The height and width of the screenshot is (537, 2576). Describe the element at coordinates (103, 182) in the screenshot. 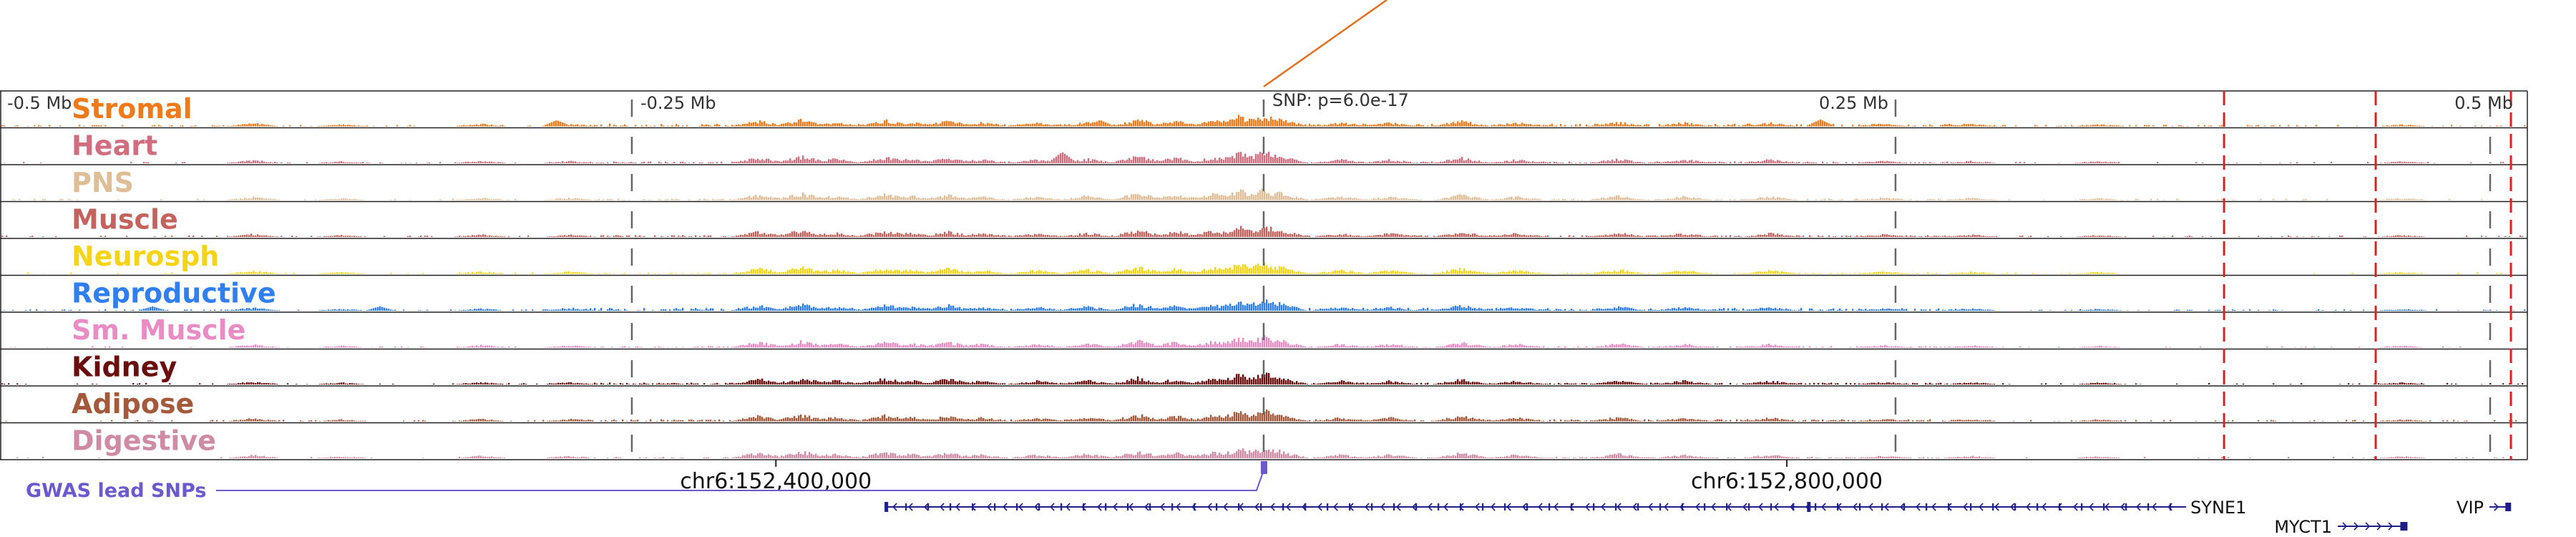

I see `track-label: PNS` at that location.